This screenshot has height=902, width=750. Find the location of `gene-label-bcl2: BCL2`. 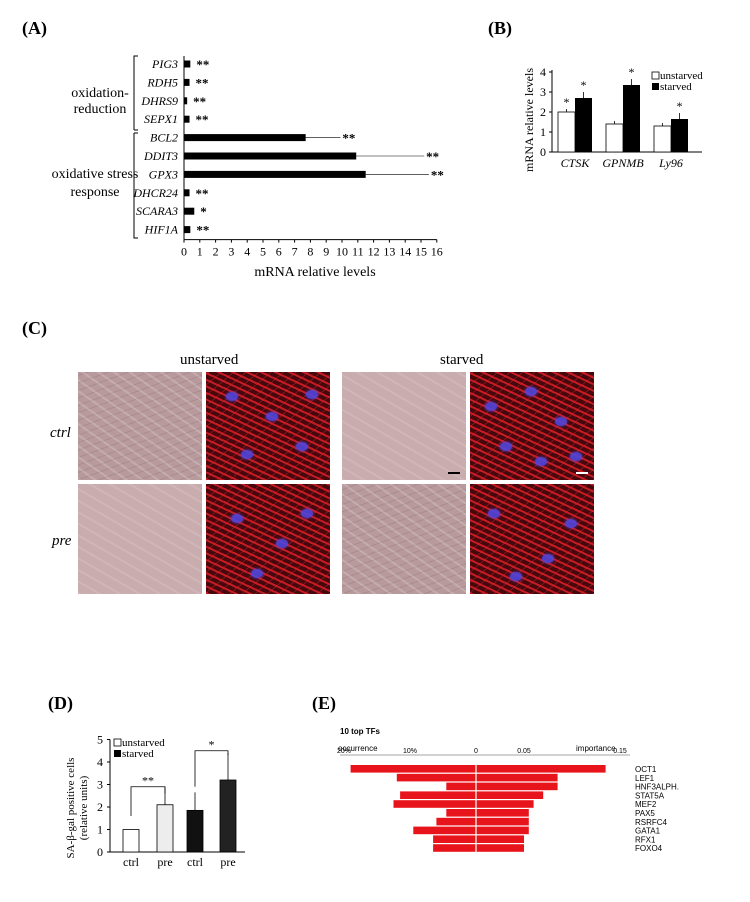

gene-label-bcl2: BCL2 is located at coordinates (164, 138).